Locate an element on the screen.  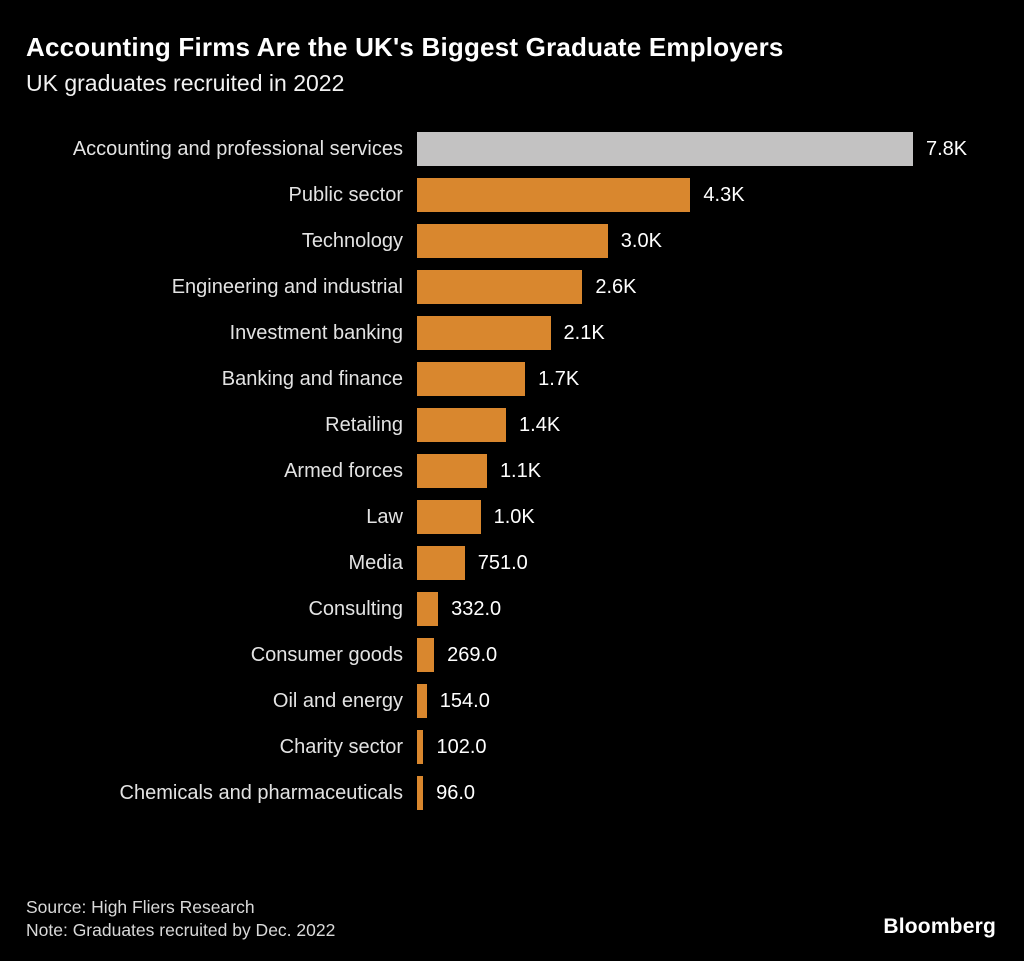
bar-label: Law is located at coordinates (384, 517).